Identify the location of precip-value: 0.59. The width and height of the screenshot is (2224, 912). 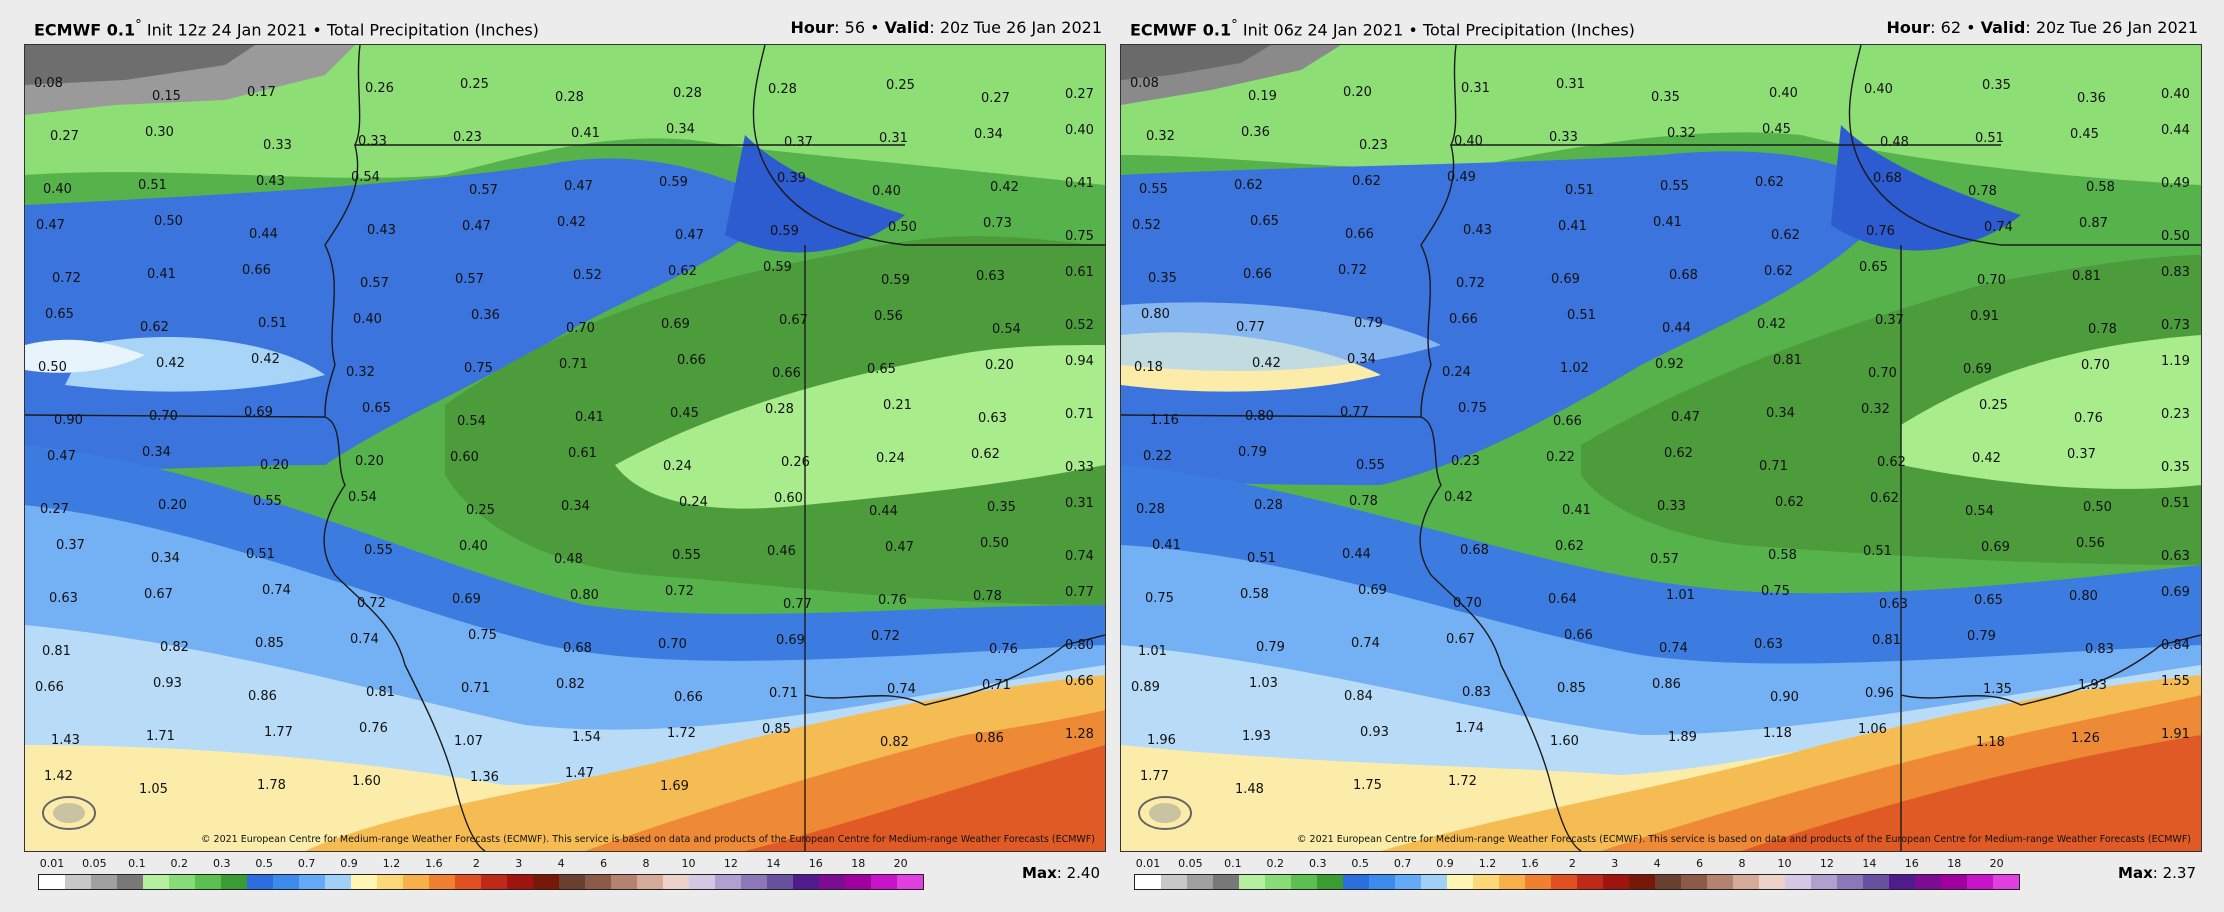
(784, 231).